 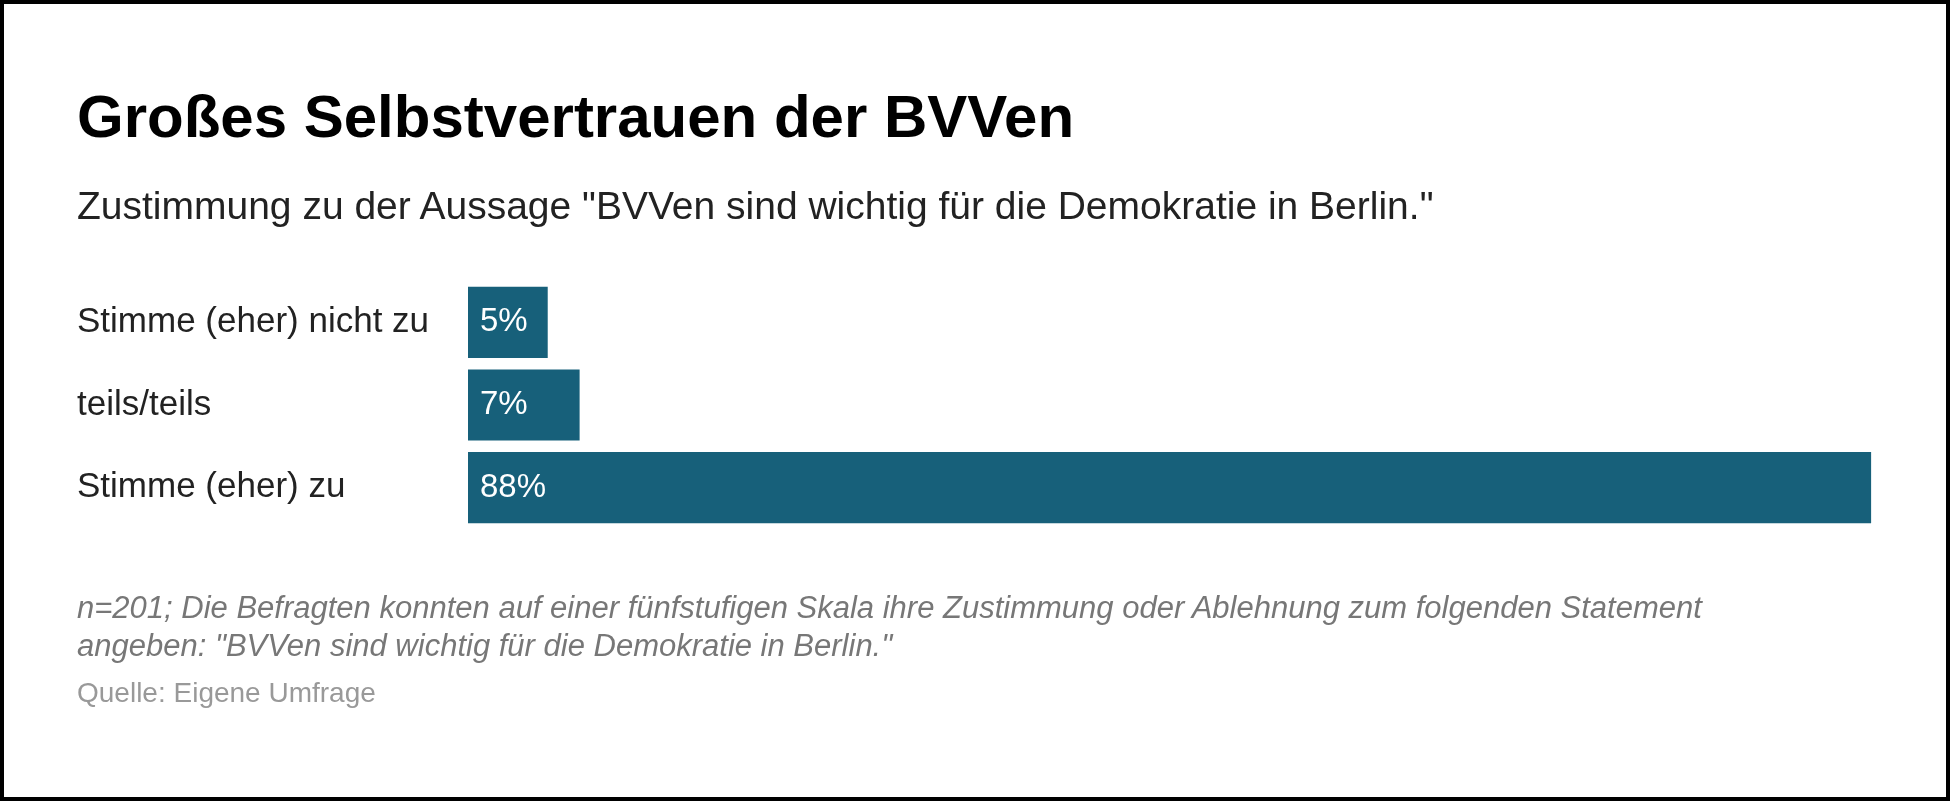 I want to click on y-tick-label: Stimme (eher) zu, so click(x=211, y=485).